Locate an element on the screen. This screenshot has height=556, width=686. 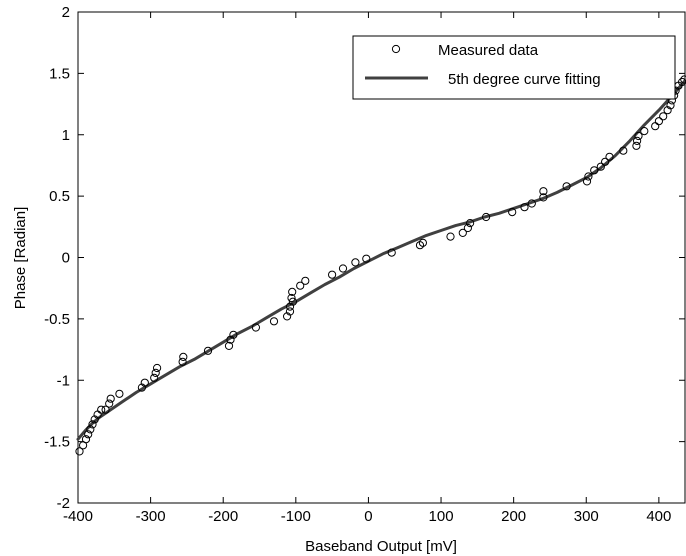
legend-marker-measured is located at coordinates (396, 49).